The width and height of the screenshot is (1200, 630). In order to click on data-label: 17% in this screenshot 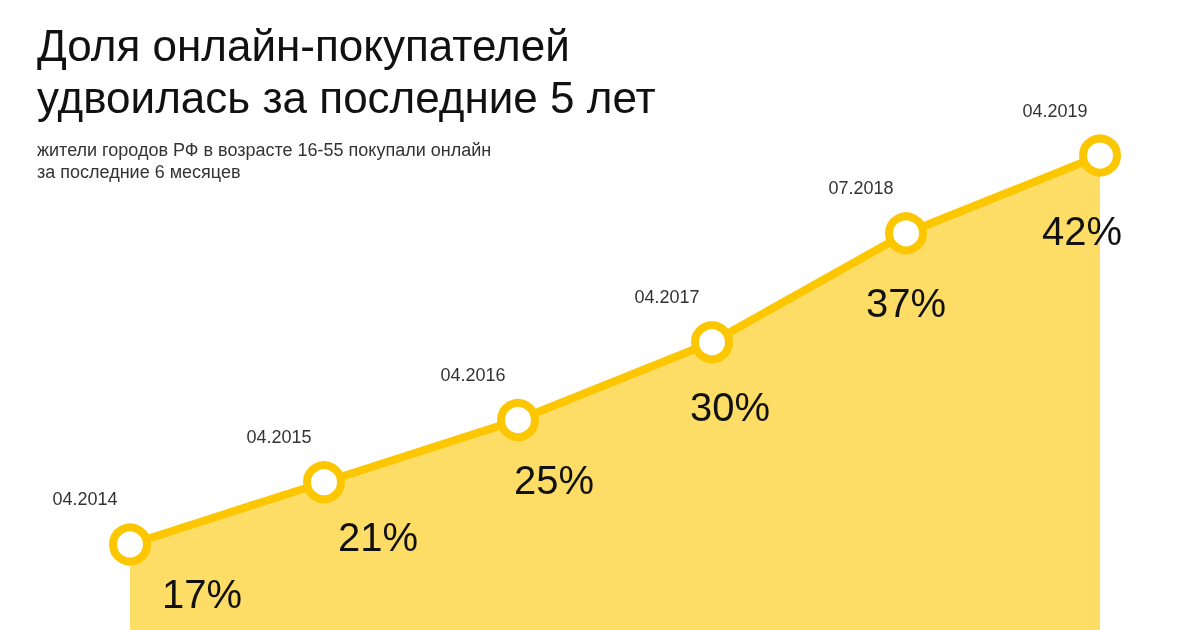, I will do `click(202, 594)`.